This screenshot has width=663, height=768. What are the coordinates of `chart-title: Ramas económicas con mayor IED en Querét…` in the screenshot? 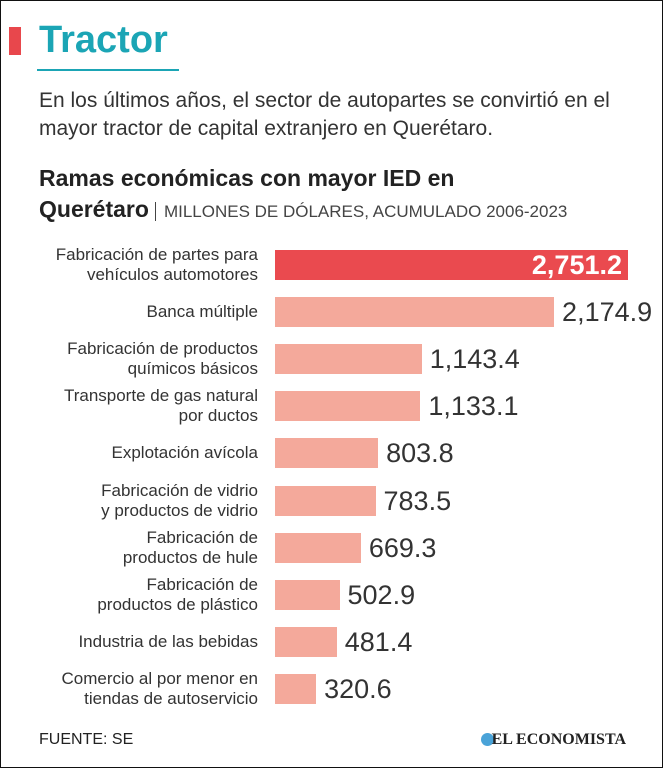 It's located at (247, 193).